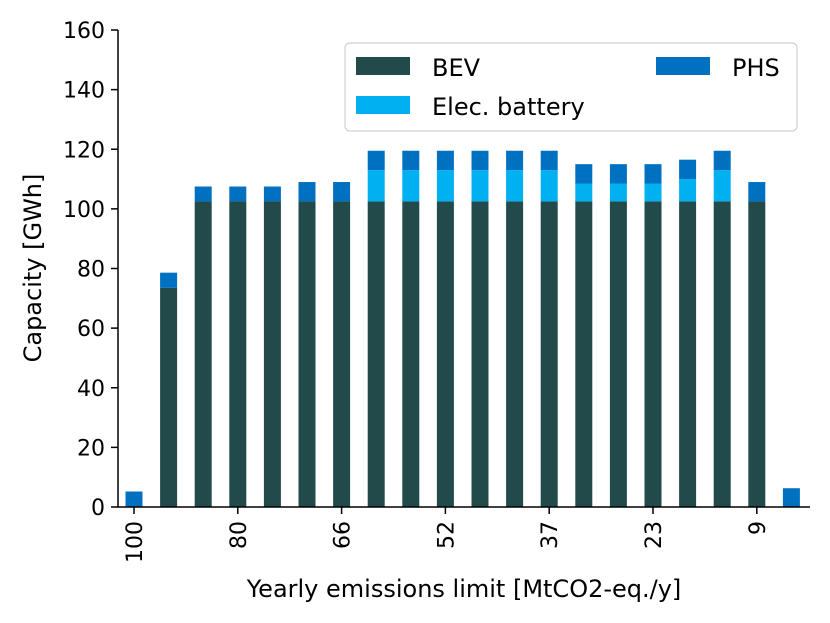 The width and height of the screenshot is (830, 623). Describe the element at coordinates (683, 66) in the screenshot. I see `legend-swatch-phs` at that location.